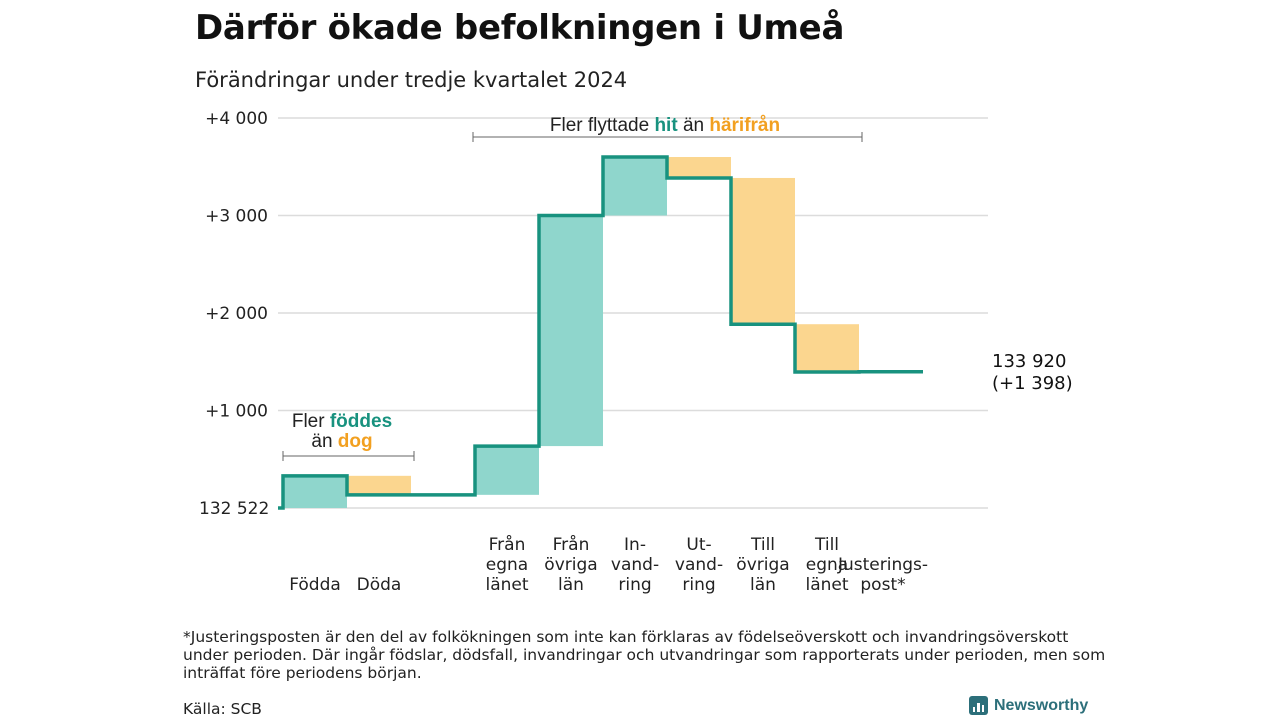 The width and height of the screenshot is (1280, 720). What do you see at coordinates (222, 709) in the screenshot?
I see `source-note: Källa: SCB` at bounding box center [222, 709].